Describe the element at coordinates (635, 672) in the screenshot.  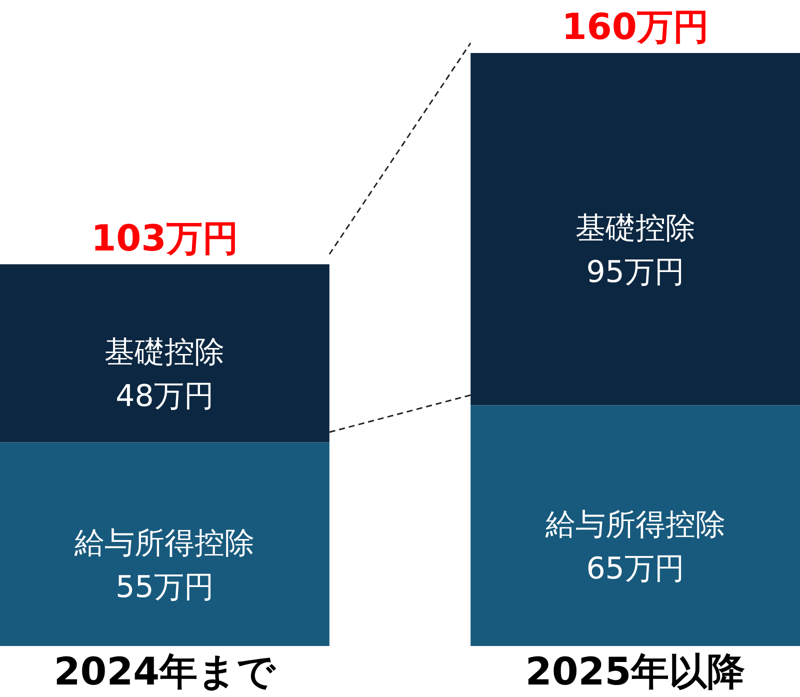
I see `x-tick-label: 2025年以降` at that location.